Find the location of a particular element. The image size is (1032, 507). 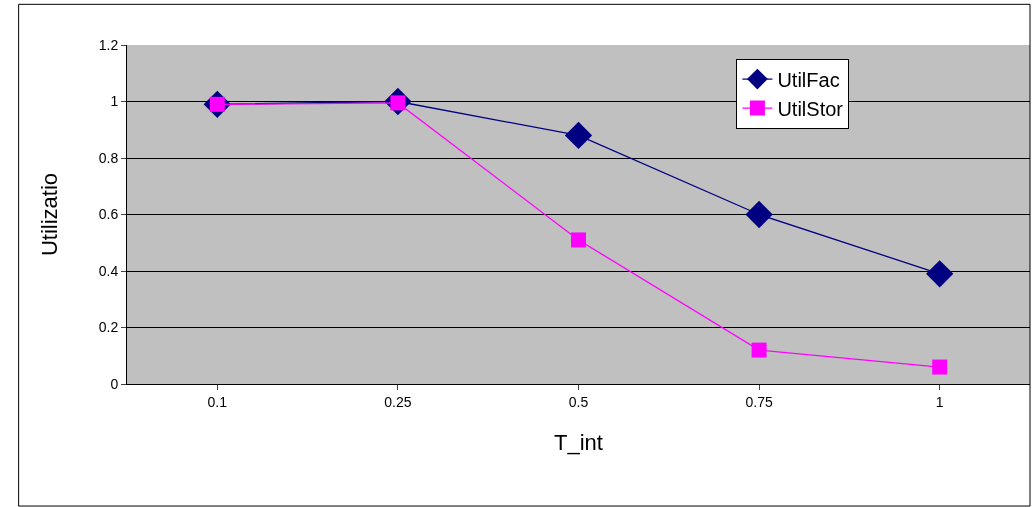

x-tick-label: 0.75 is located at coordinates (759, 401).